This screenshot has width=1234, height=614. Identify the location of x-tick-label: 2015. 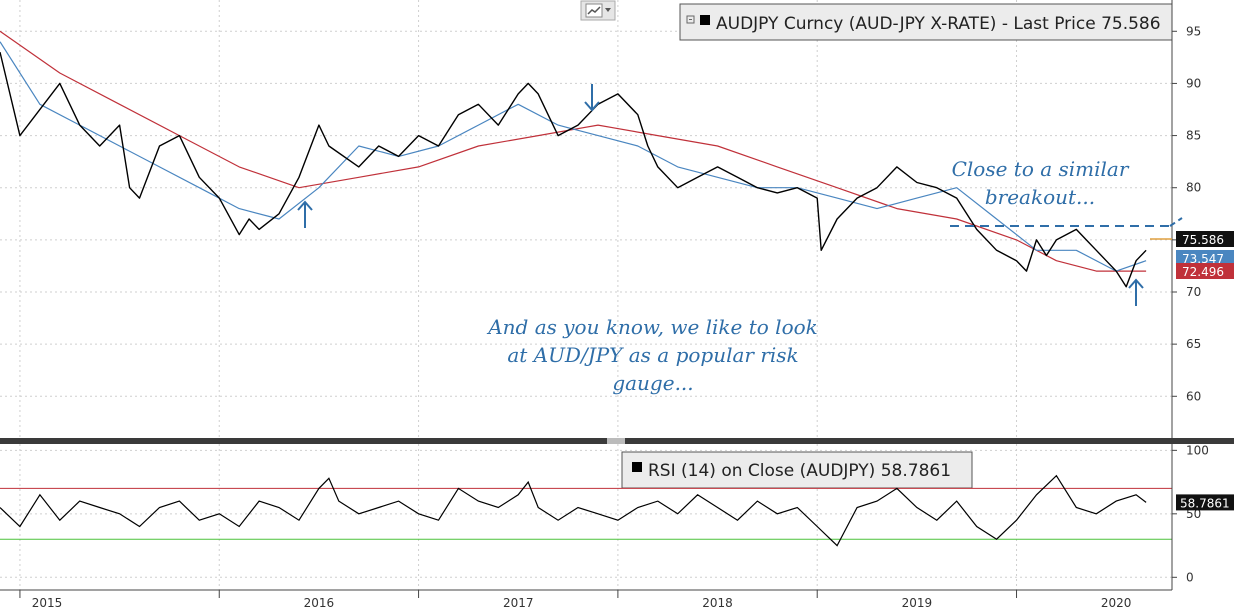
(47, 603).